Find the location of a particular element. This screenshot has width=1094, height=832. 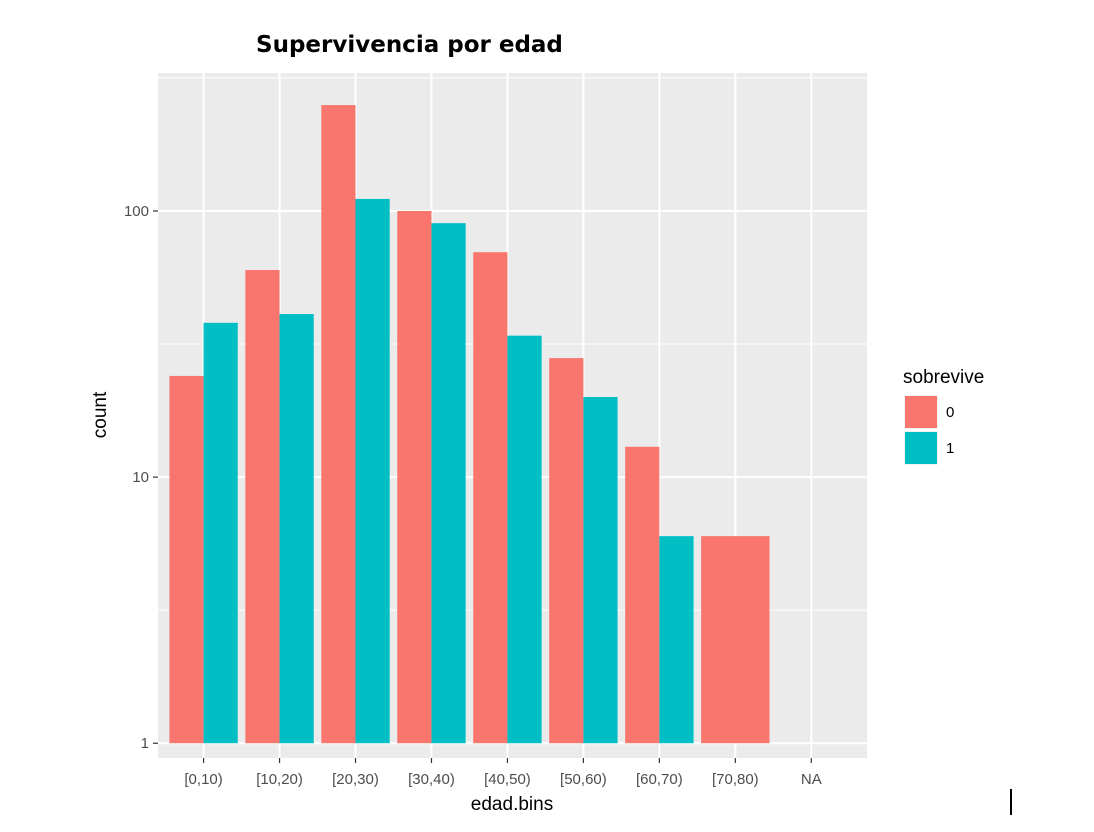

bar-[60,70)-sobrevive-1 is located at coordinates (676, 640).